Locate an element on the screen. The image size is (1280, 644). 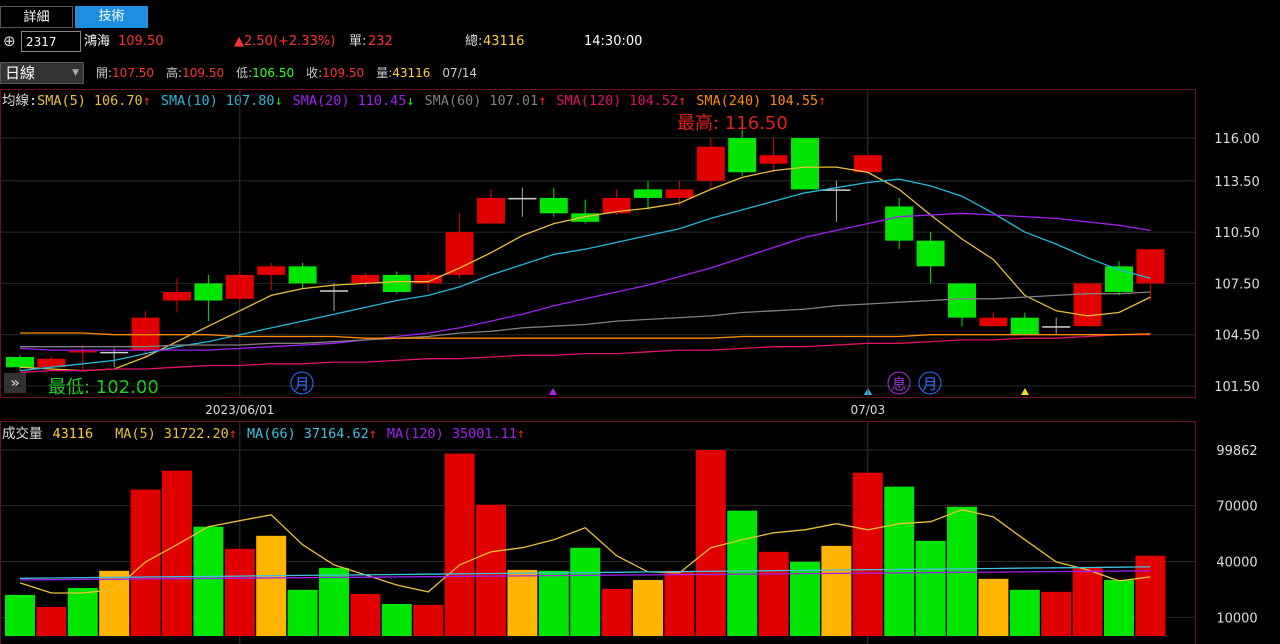
period-select: 日線 ▼ is located at coordinates (42, 73).